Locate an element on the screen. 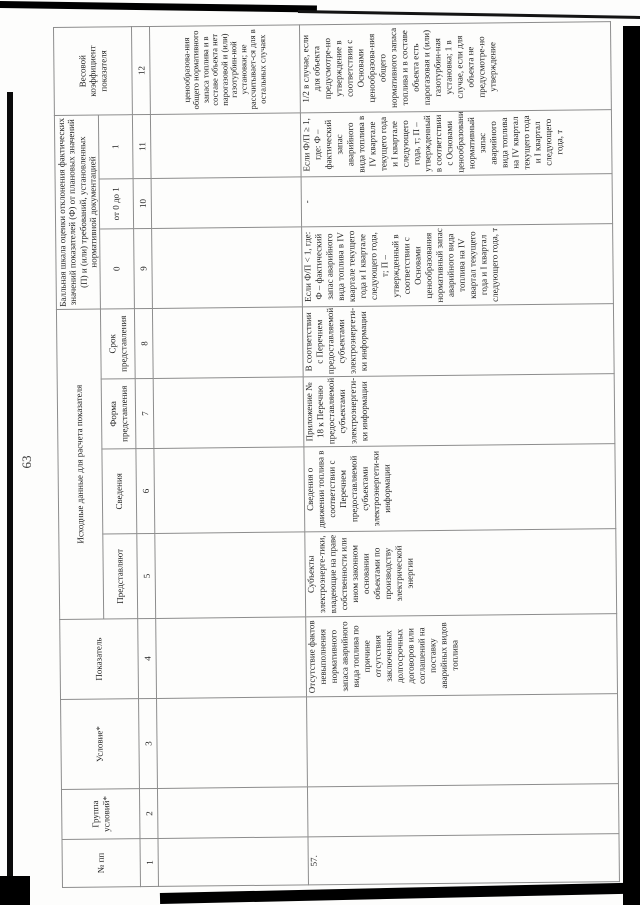  cell-score-mid is located at coordinates (226, 202).